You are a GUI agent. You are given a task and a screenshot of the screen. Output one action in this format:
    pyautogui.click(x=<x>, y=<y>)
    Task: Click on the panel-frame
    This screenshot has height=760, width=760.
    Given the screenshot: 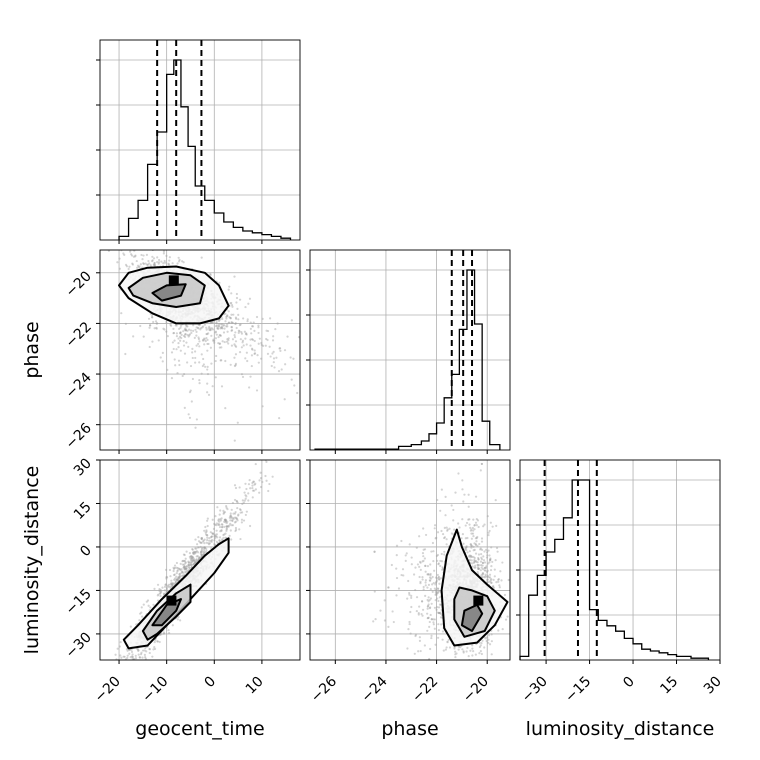 What is the action you would take?
    pyautogui.click(x=410, y=350)
    